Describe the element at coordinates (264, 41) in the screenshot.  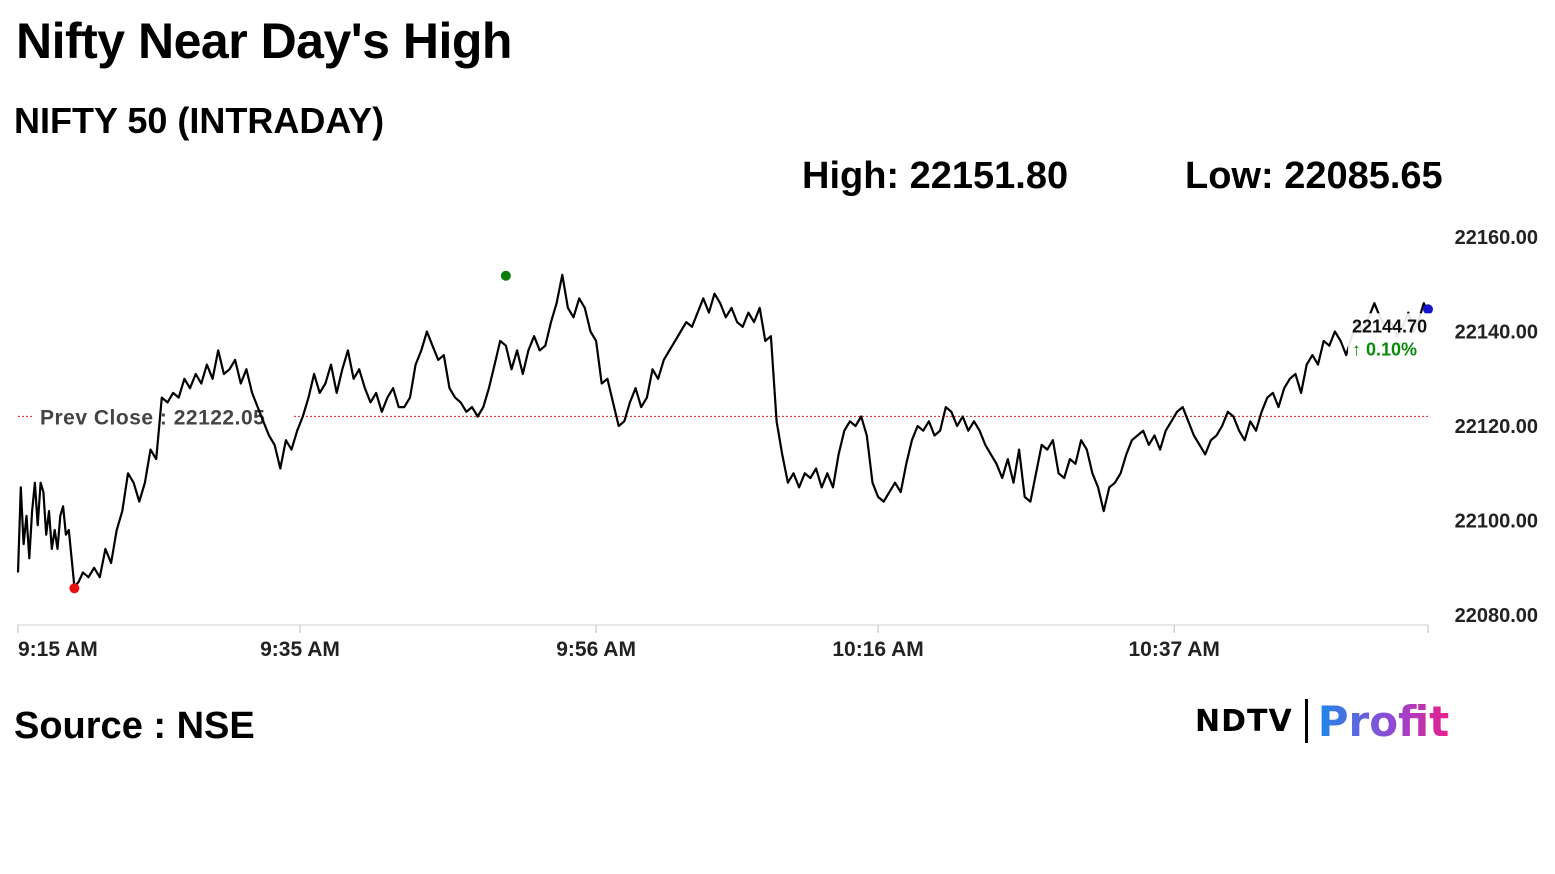
I see `chart-headline: Nifty Near Day's High` at that location.